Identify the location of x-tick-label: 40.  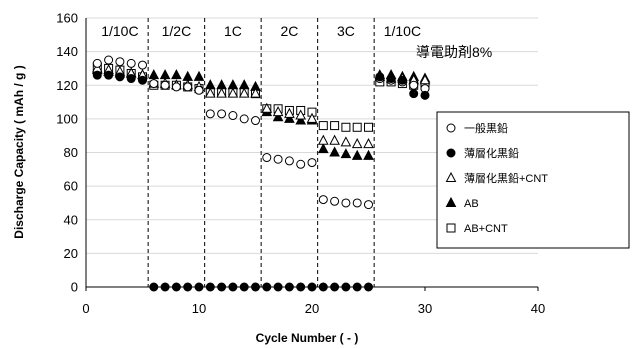
(538, 308).